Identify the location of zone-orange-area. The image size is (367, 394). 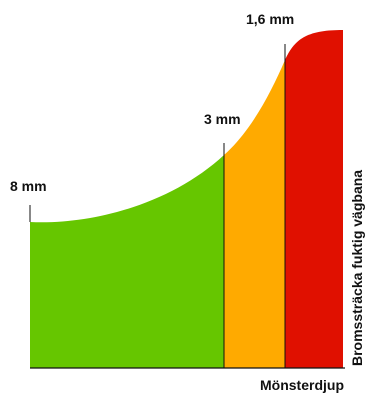
(254, 214).